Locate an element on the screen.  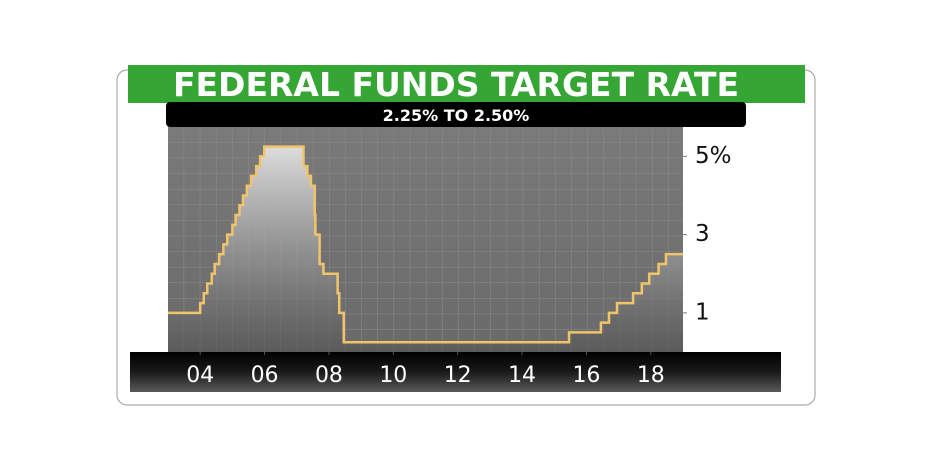
x-tick-label: 10 is located at coordinates (393, 375).